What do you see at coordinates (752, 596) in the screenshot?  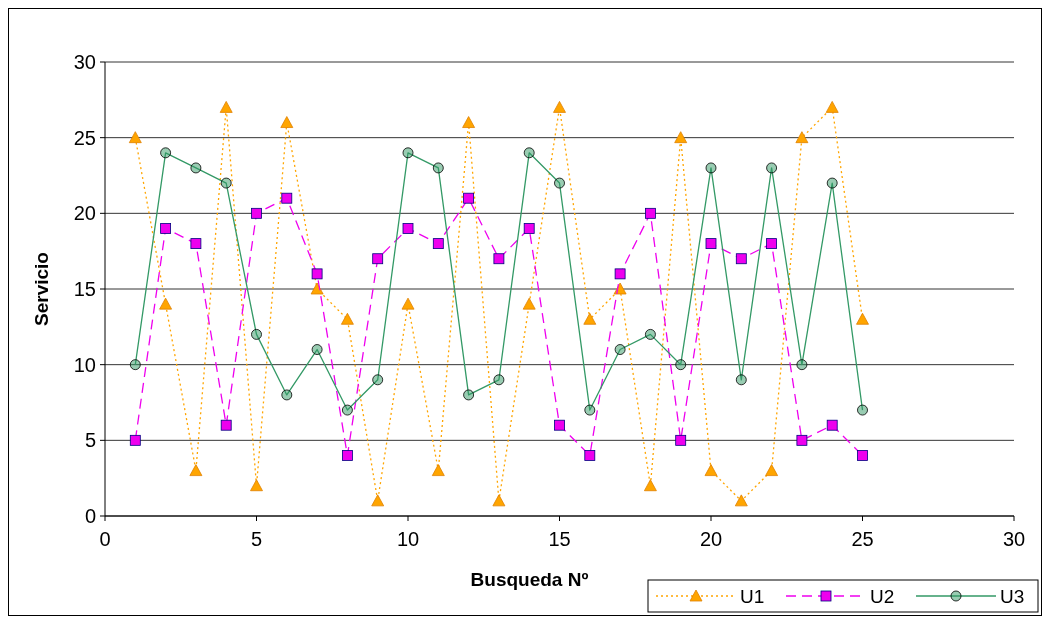 I see `legend-label: U1` at bounding box center [752, 596].